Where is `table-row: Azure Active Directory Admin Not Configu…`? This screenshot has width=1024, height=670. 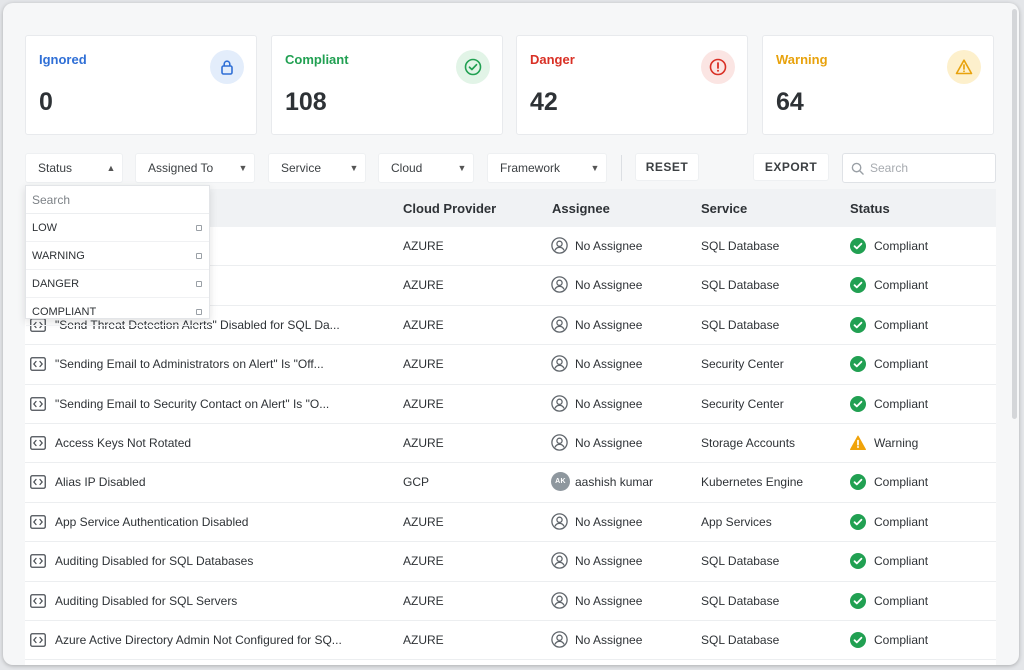
table-row: Azure Active Directory Admin Not Configu… is located at coordinates (510, 641).